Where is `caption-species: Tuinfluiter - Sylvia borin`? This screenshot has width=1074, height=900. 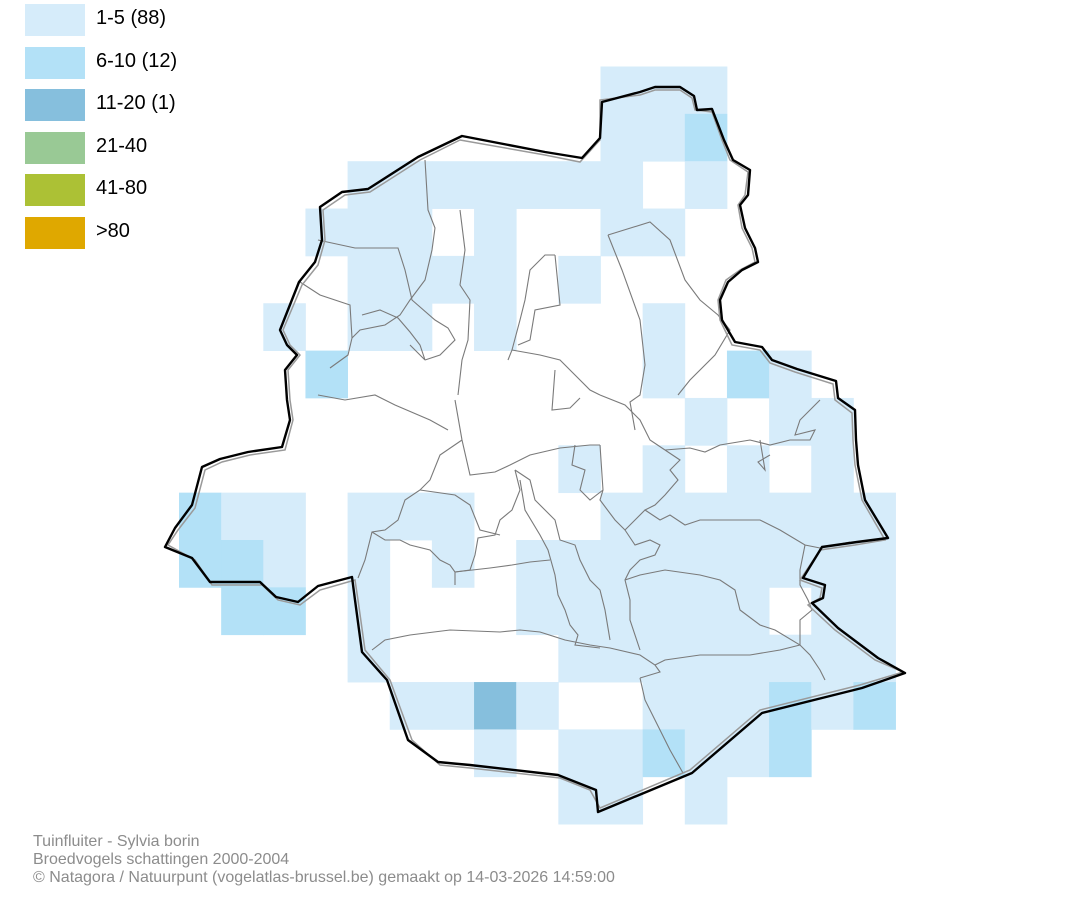 caption-species: Tuinfluiter - Sylvia borin is located at coordinates (116, 841).